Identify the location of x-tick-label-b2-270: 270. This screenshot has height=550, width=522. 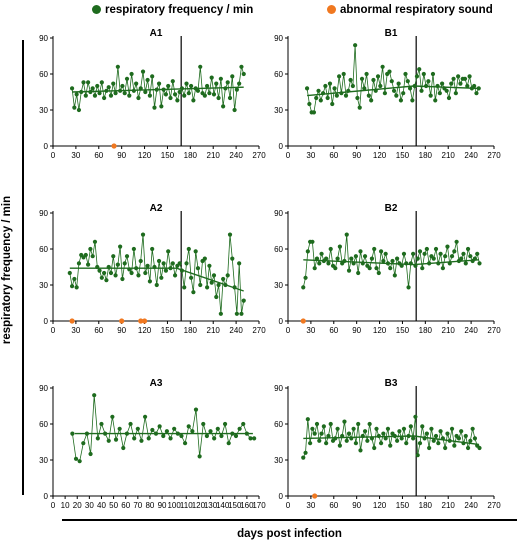
(494, 330).